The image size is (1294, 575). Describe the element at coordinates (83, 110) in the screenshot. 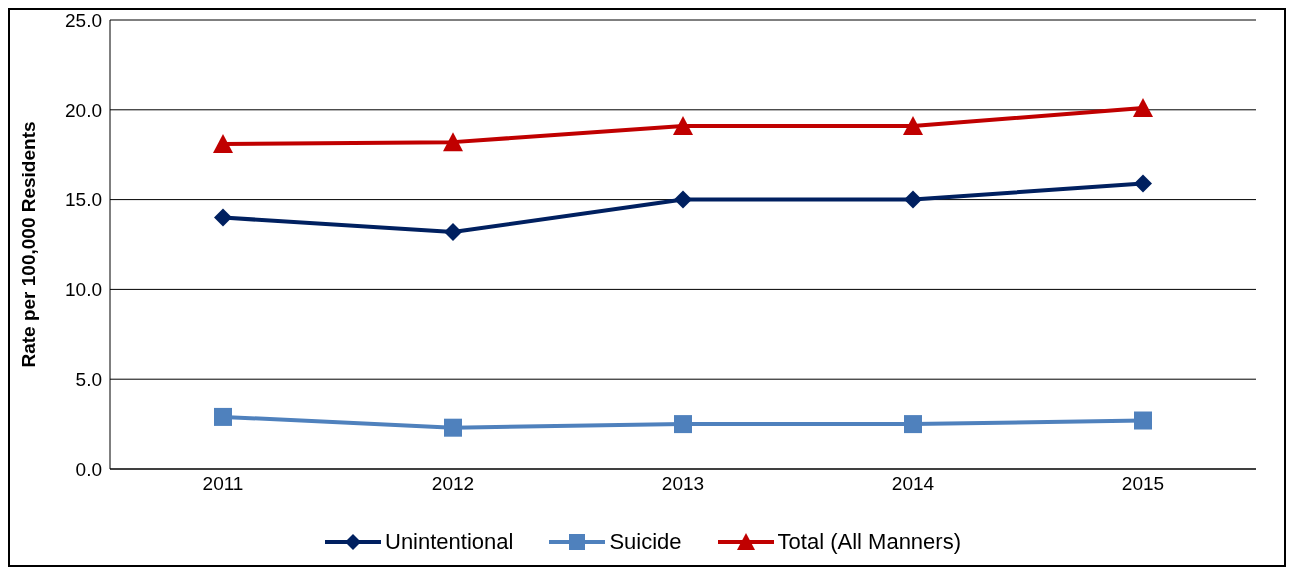

I see `y-tick-label: 20.0` at that location.